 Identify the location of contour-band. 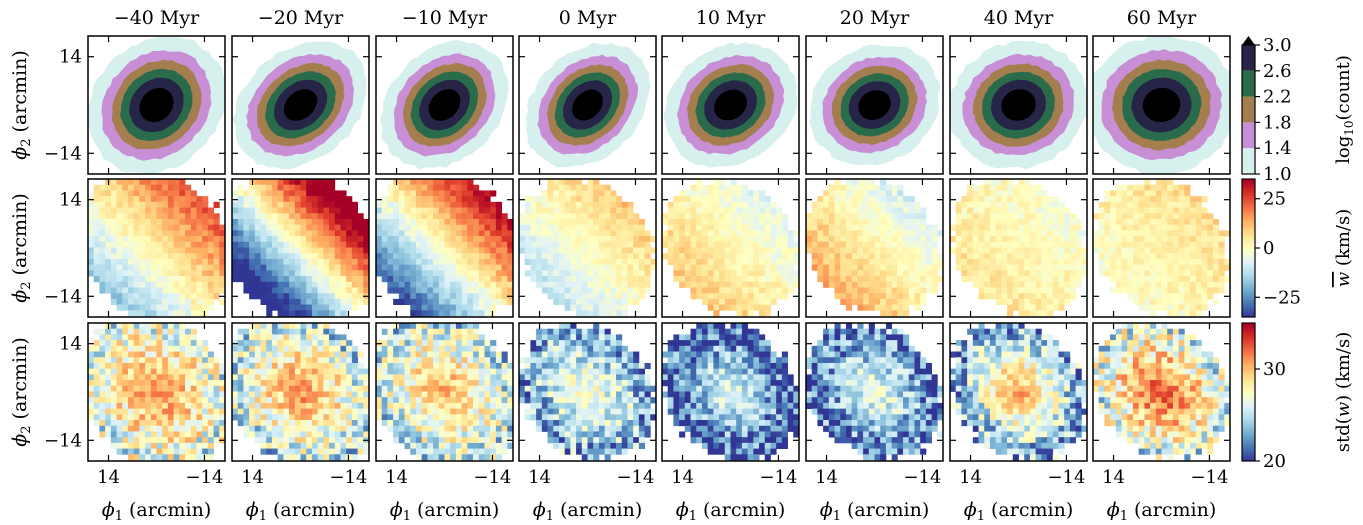
(300, 105).